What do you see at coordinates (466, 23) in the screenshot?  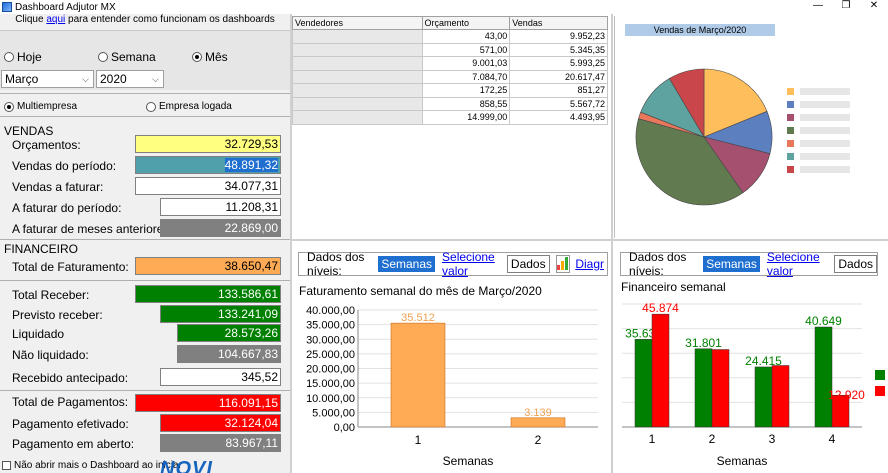 I see `col-orcamento: Orçamento` at bounding box center [466, 23].